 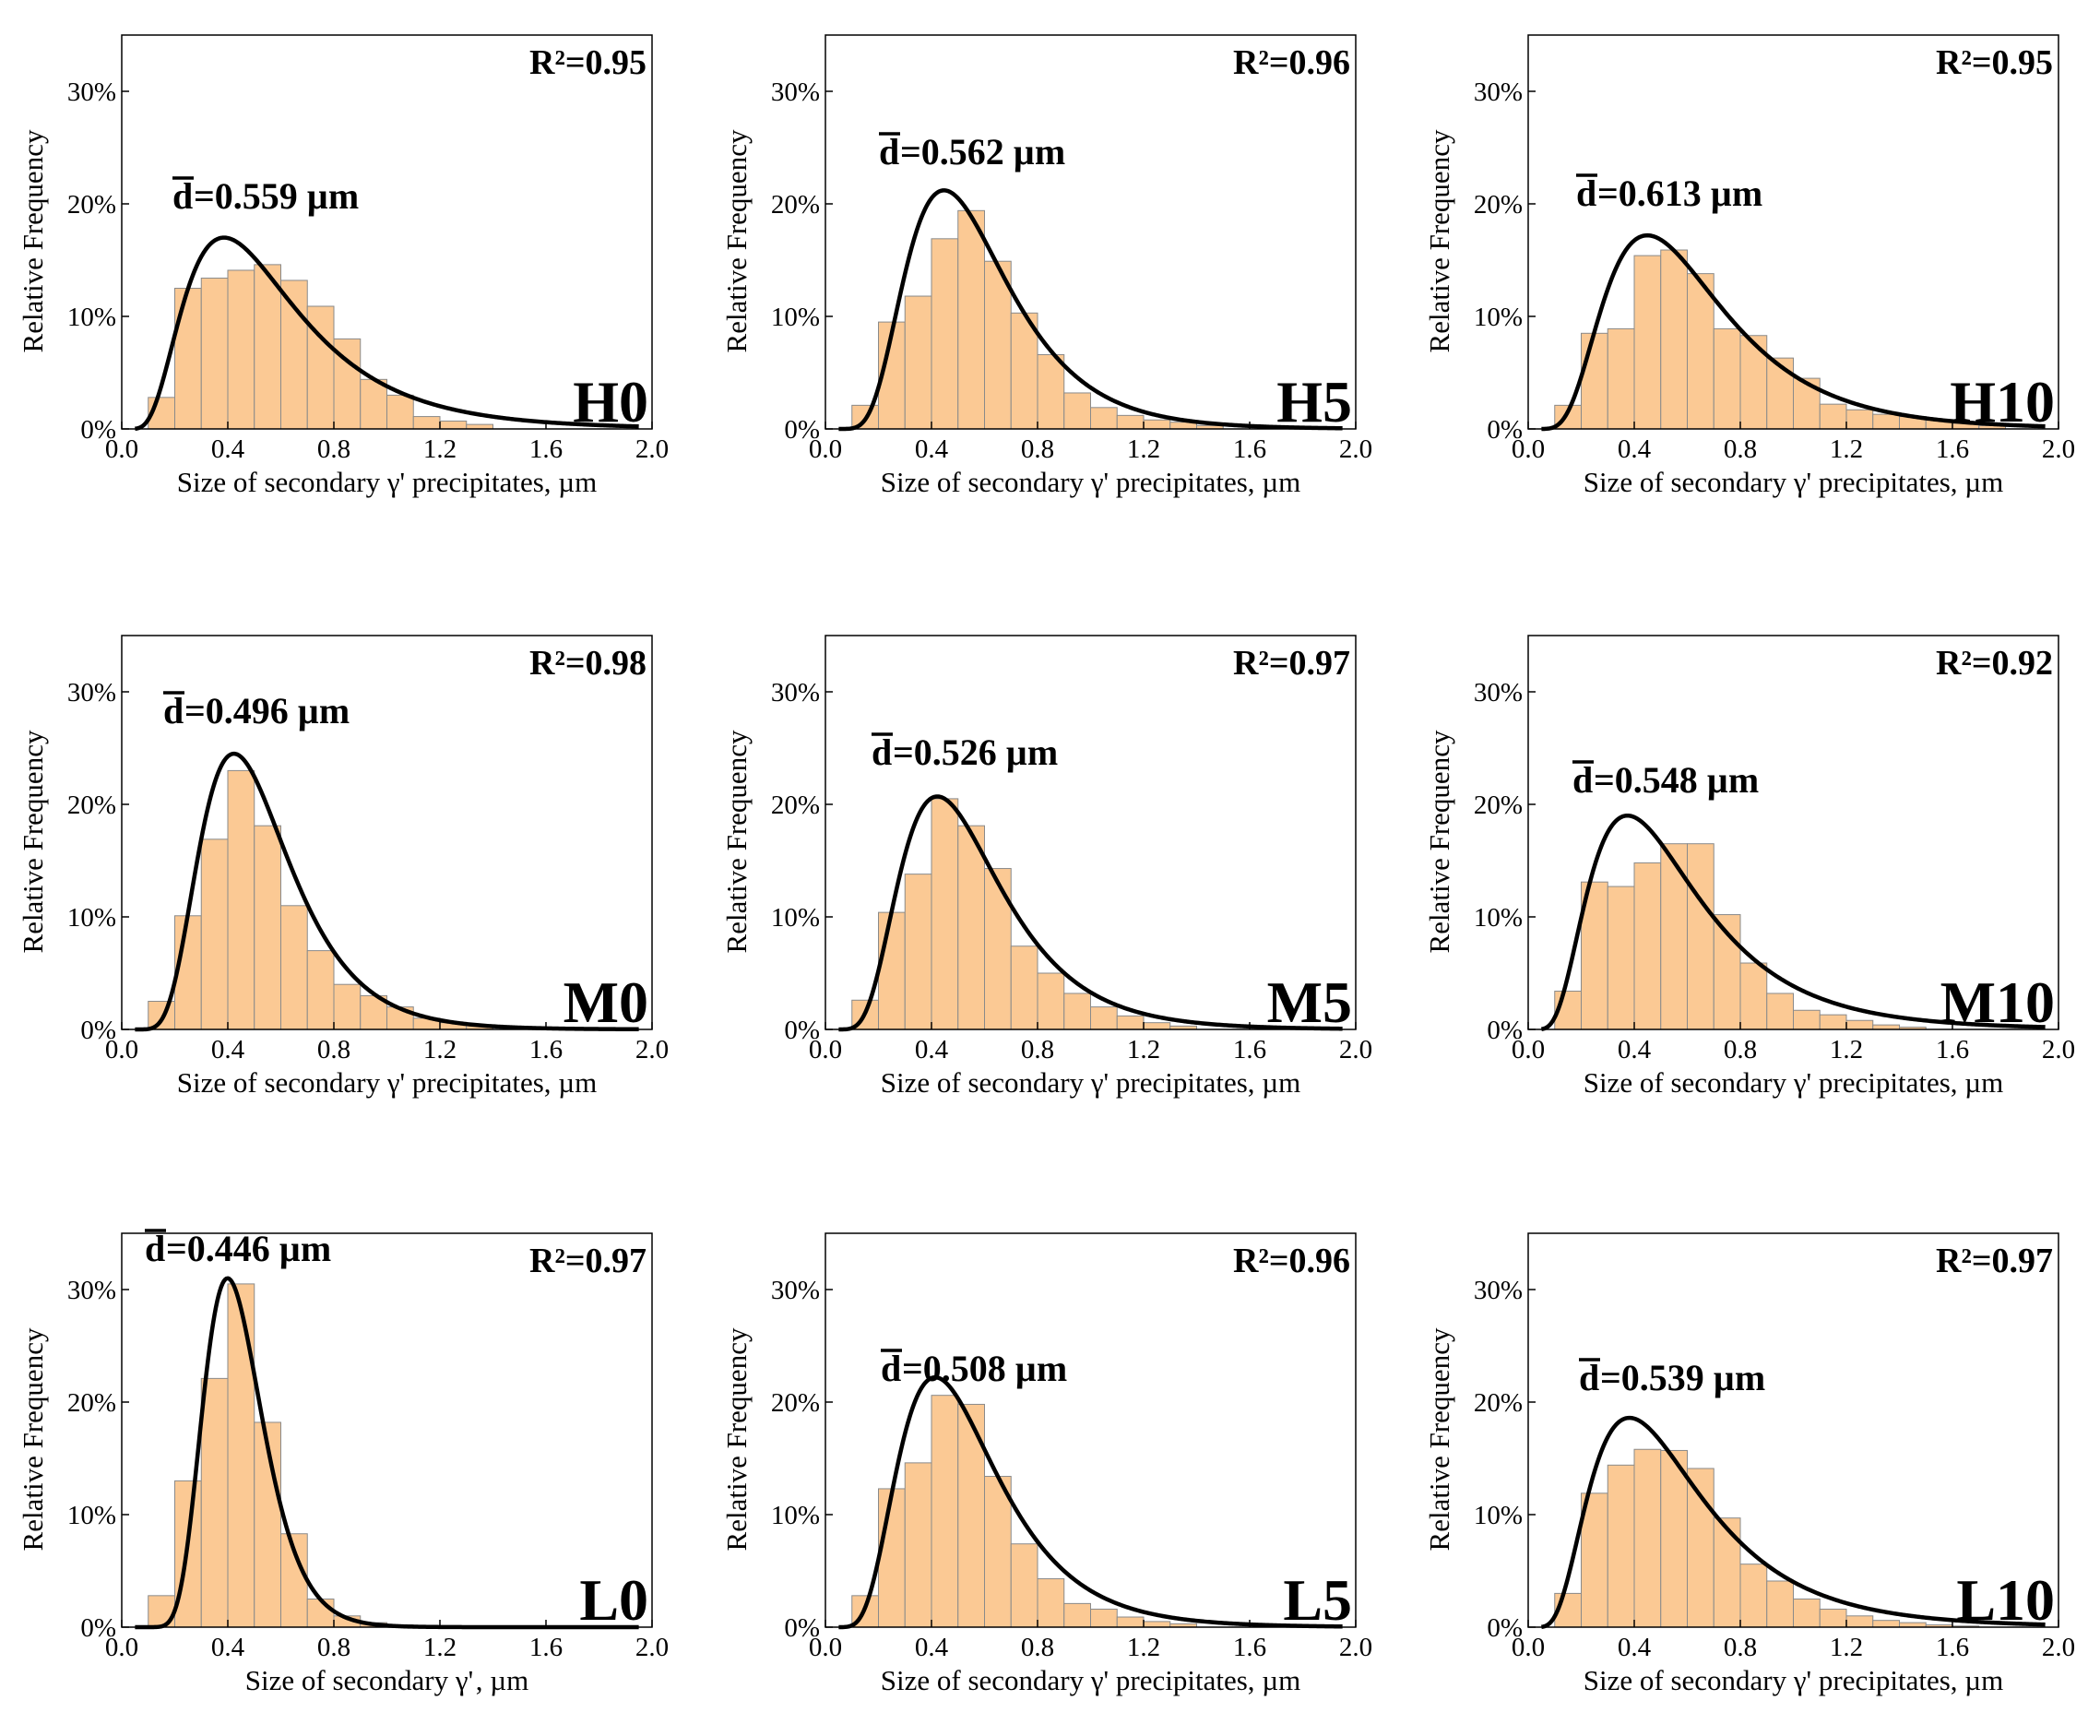 What do you see at coordinates (1291, 1261) in the screenshot?
I see `r-squared-label: R²=0.96` at bounding box center [1291, 1261].